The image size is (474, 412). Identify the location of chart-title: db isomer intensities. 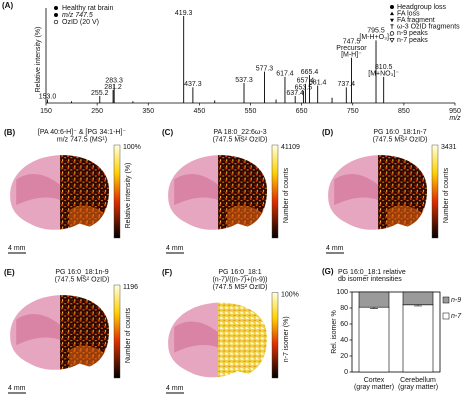
(370, 279).